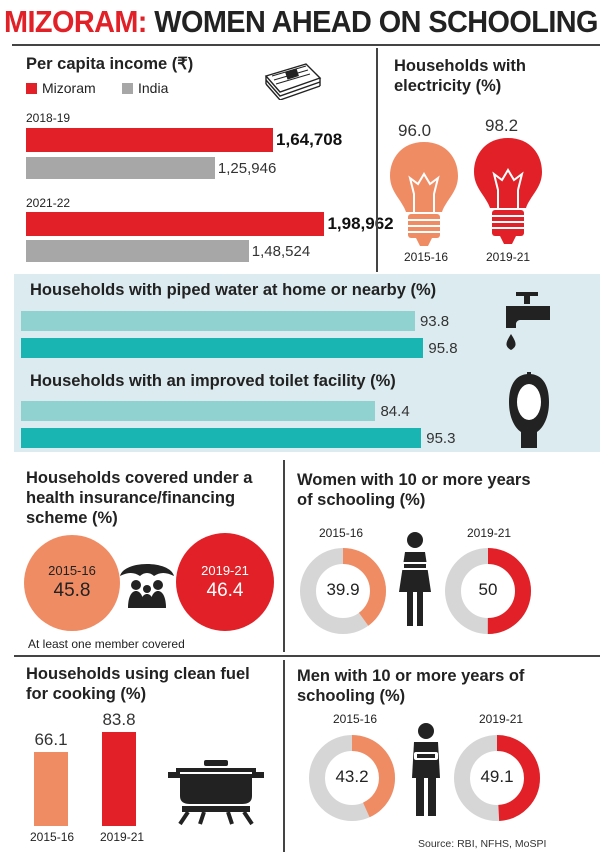  What do you see at coordinates (127, 88) in the screenshot?
I see `legend-swatch-india` at bounding box center [127, 88].